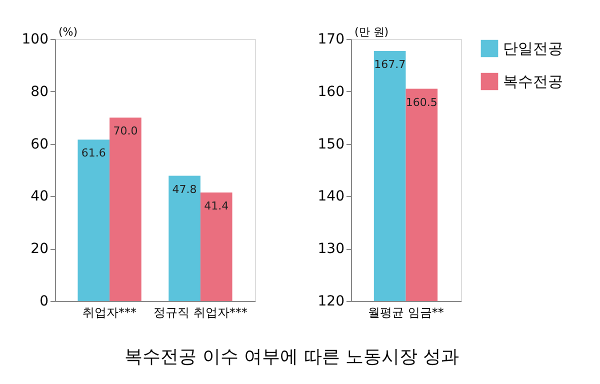 This screenshot has width=600, height=384. What do you see at coordinates (44, 302) in the screenshot?
I see `y-tick-label: 0` at bounding box center [44, 302].